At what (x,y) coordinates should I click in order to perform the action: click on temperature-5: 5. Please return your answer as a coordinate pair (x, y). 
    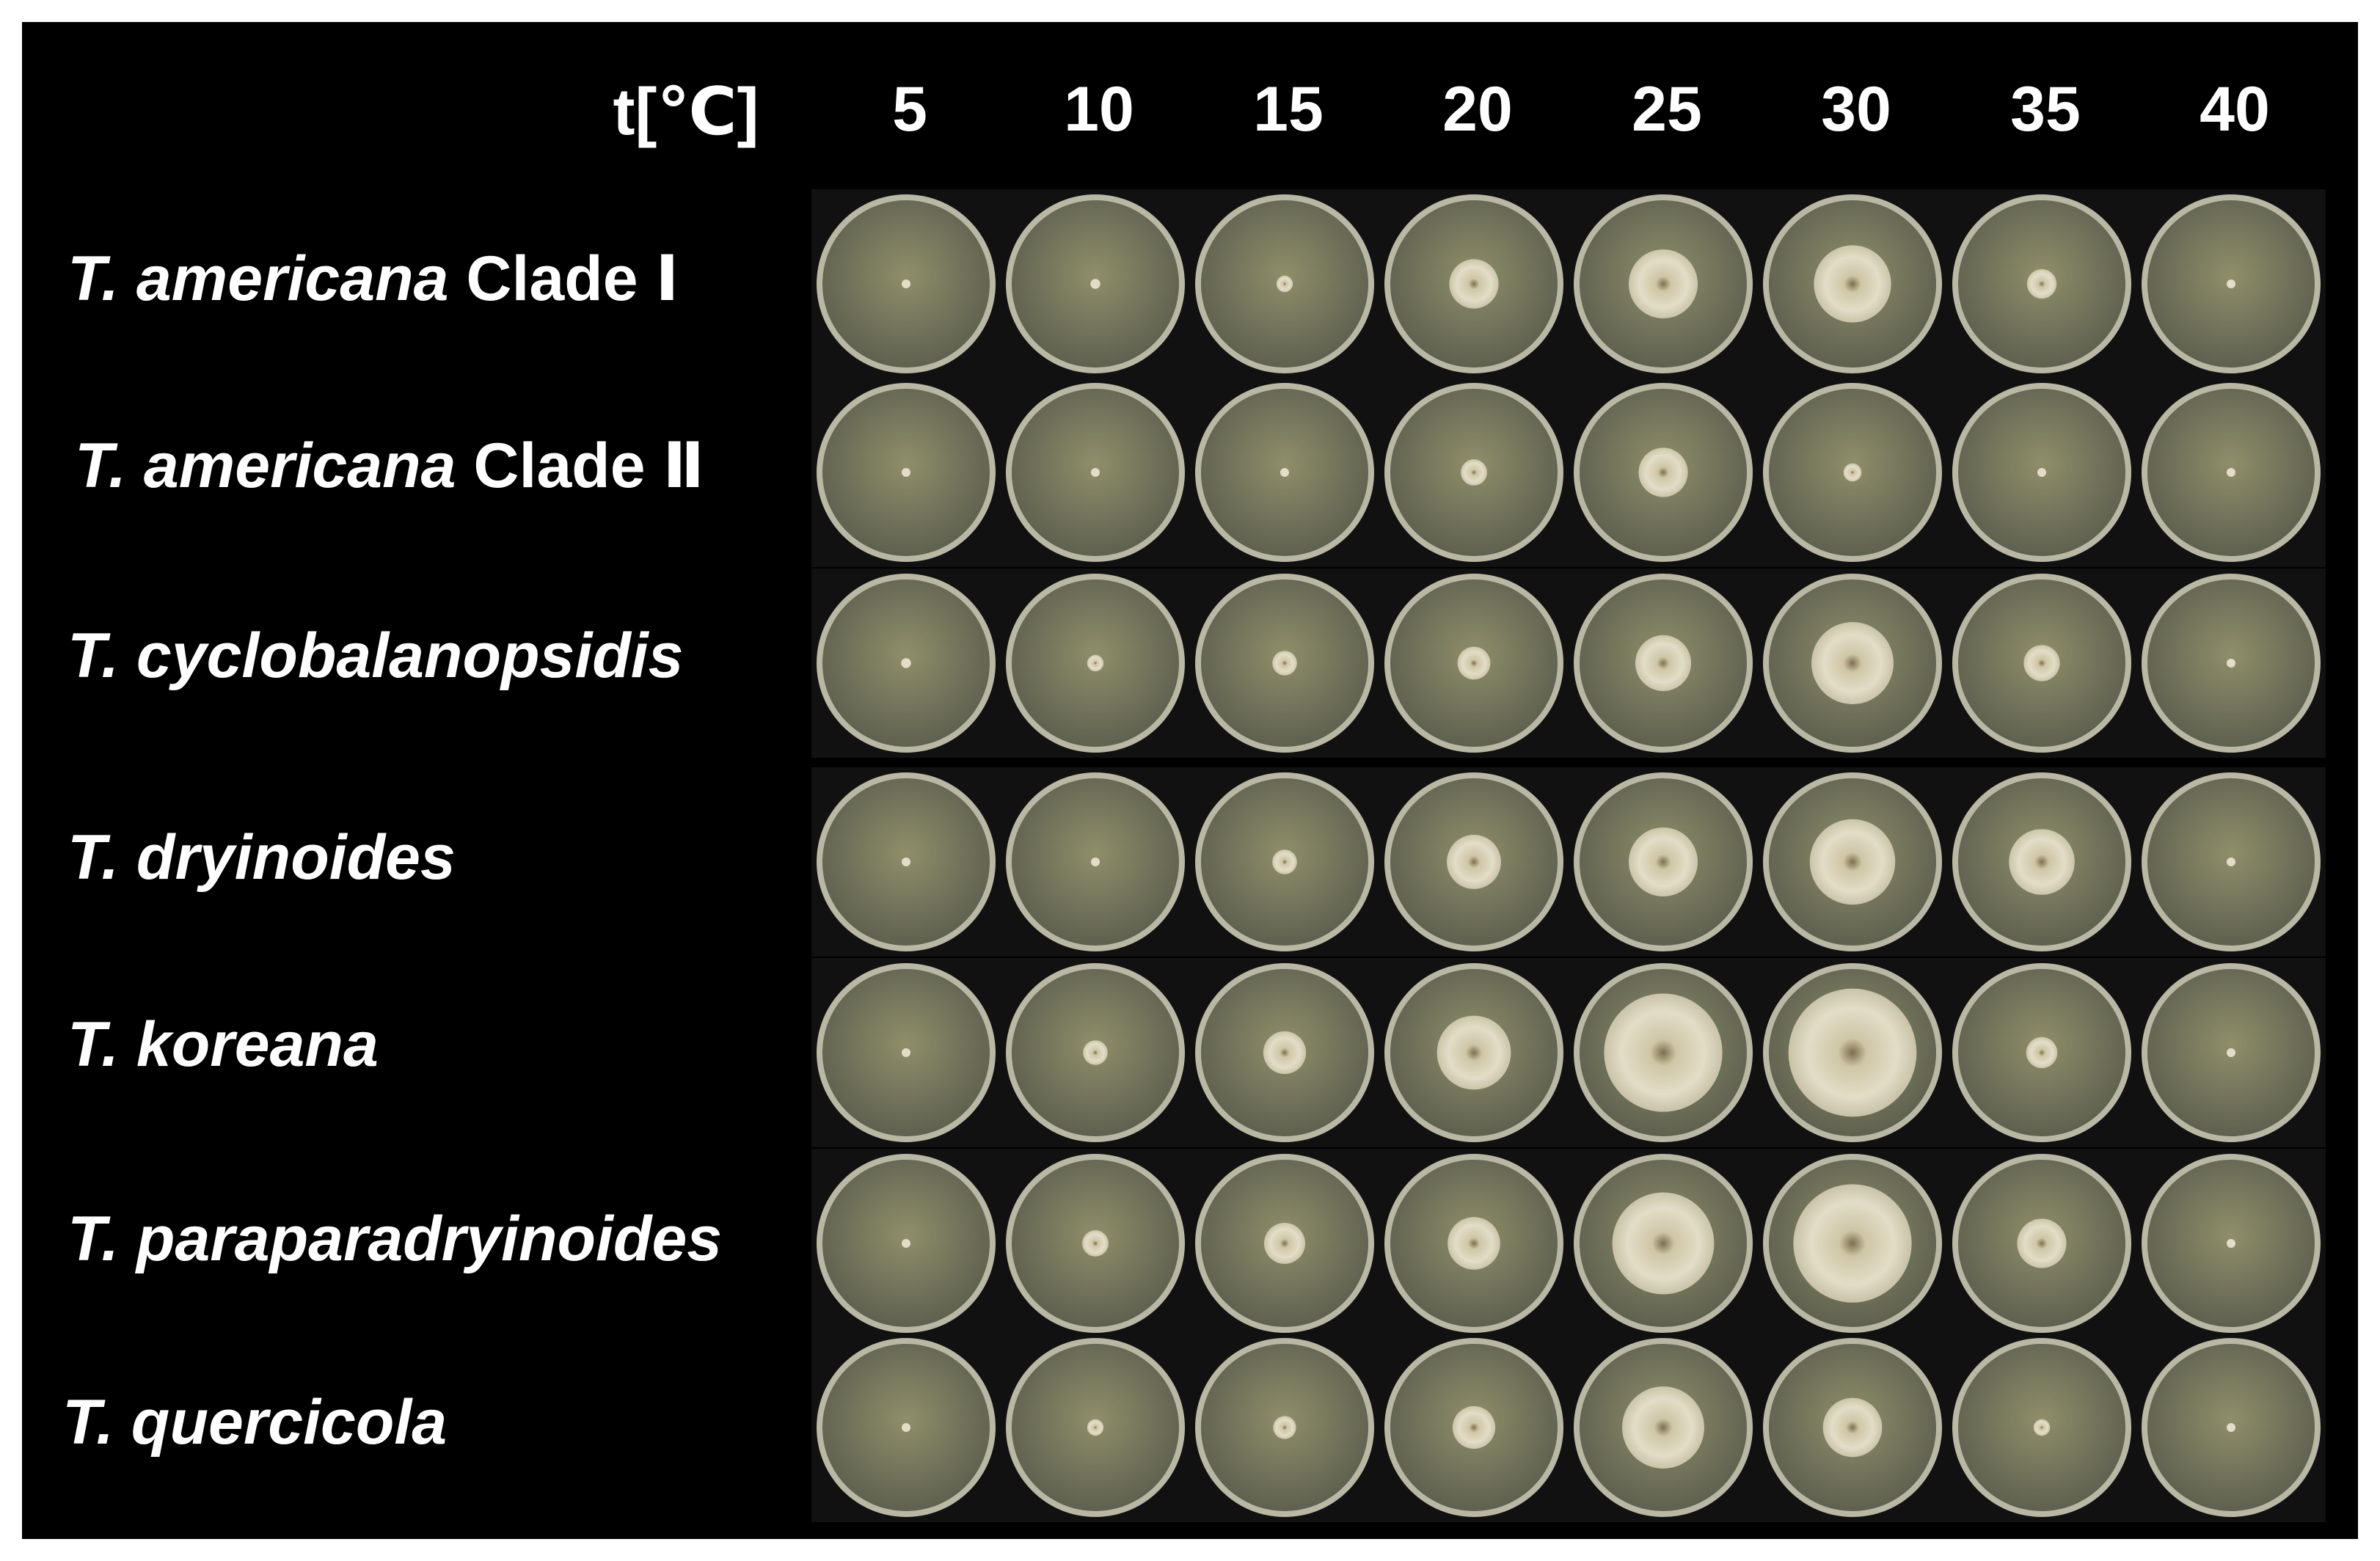
    Looking at the image, I should click on (909, 109).